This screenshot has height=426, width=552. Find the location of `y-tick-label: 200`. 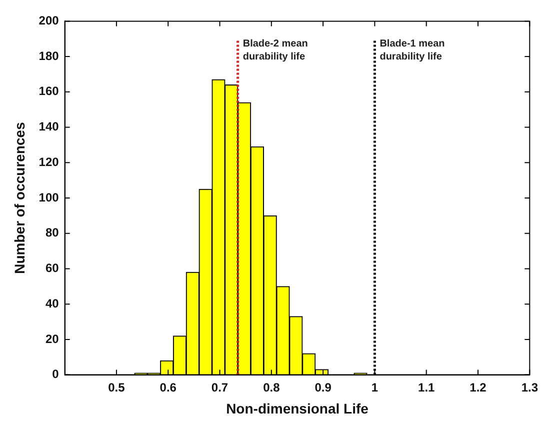

y-tick-label: 200 is located at coordinates (49, 21).